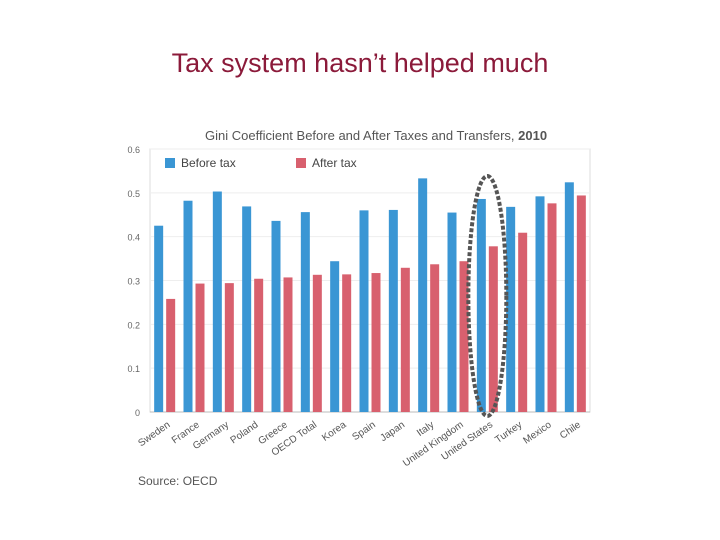 The image size is (720, 540). I want to click on x-tick-label: United States, so click(467, 440).